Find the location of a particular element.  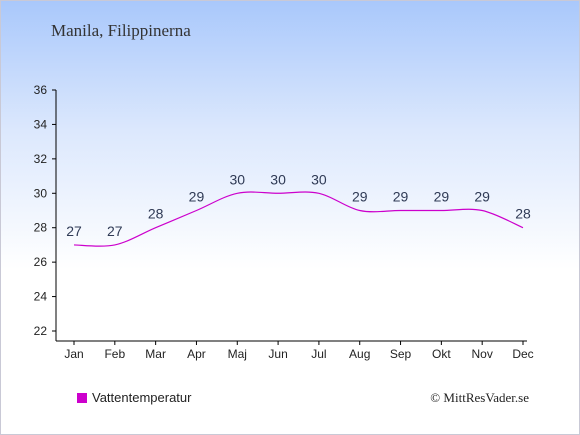

x-tick-label: Maj is located at coordinates (237, 354).